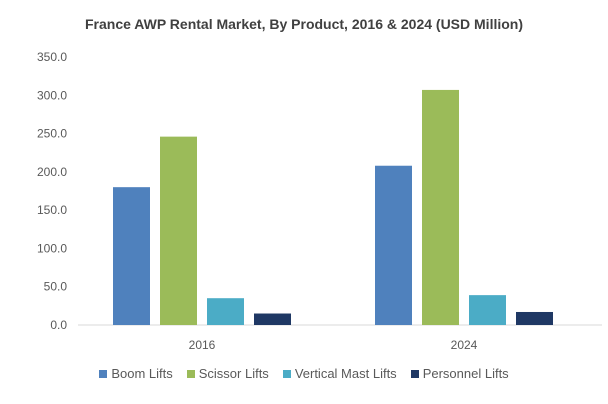 The height and width of the screenshot is (404, 608). Describe the element at coordinates (56, 287) in the screenshot. I see `y-tick-label: 50.0` at that location.